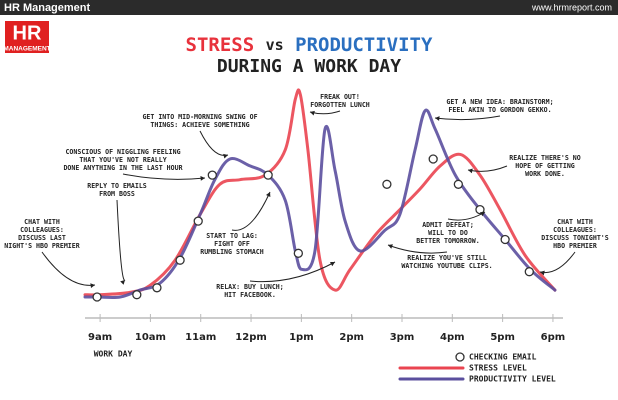  Describe the element at coordinates (512, 379) in the screenshot. I see `legend-label: PRODUCTIVITY LEVEL` at that location.